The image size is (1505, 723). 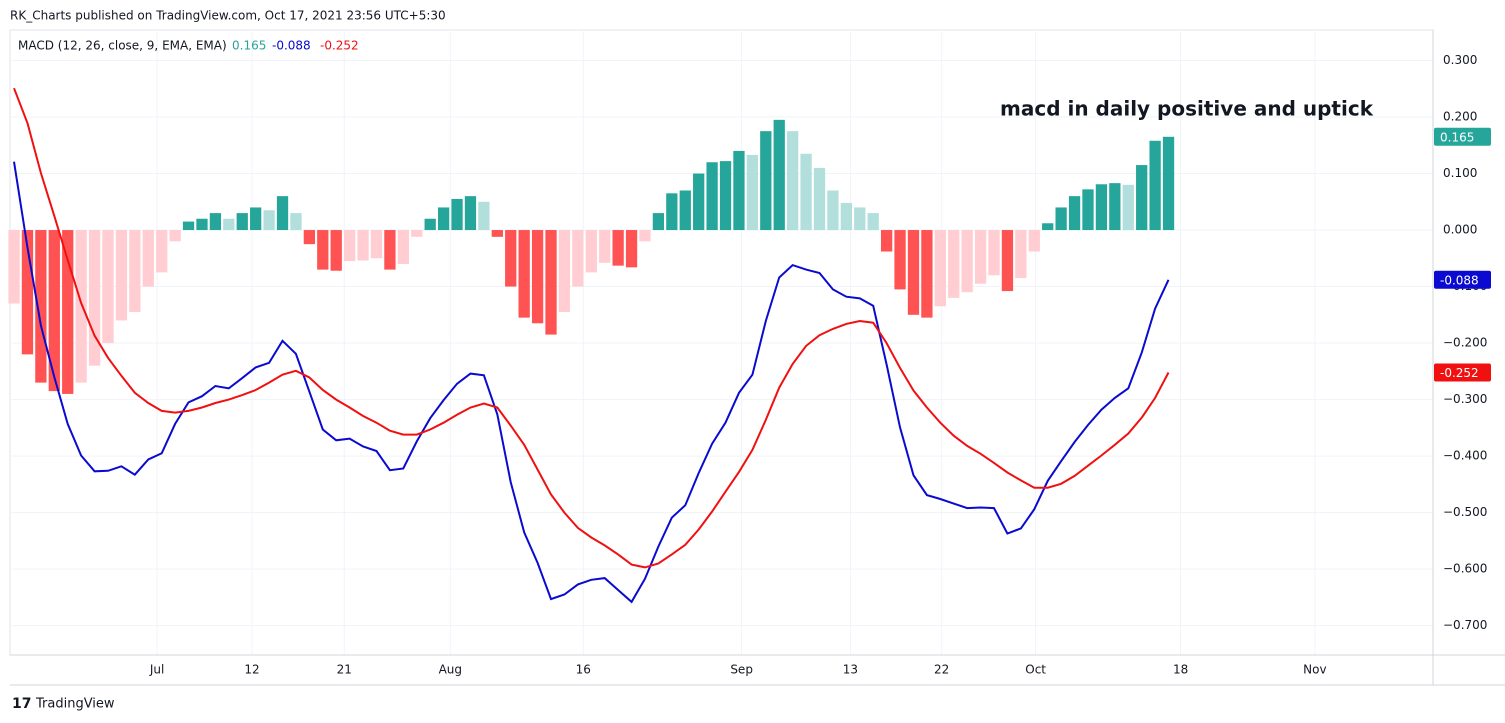 What do you see at coordinates (583, 670) in the screenshot?
I see `x-tick-label: 16` at bounding box center [583, 670].